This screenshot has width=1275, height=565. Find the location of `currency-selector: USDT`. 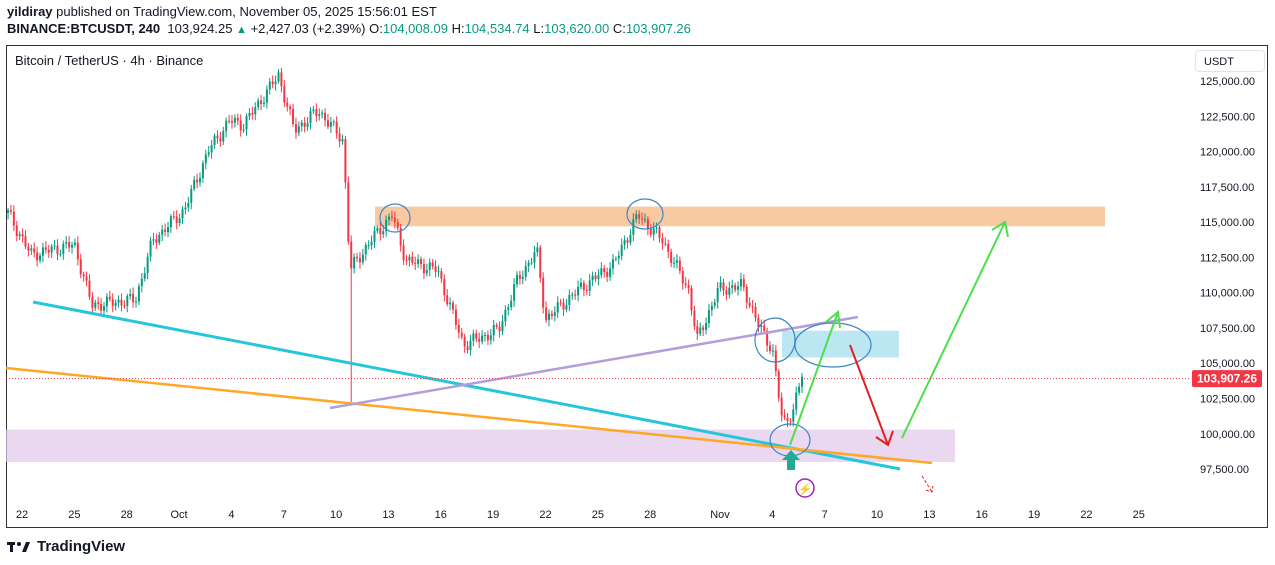

currency-selector: USDT is located at coordinates (1230, 61).